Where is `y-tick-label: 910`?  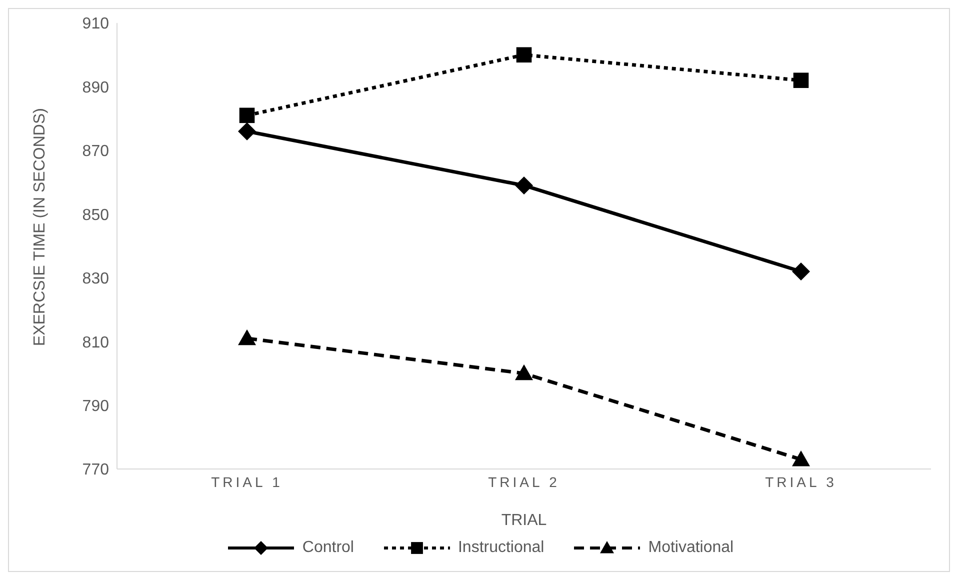
y-tick-label: 910 is located at coordinates (96, 24).